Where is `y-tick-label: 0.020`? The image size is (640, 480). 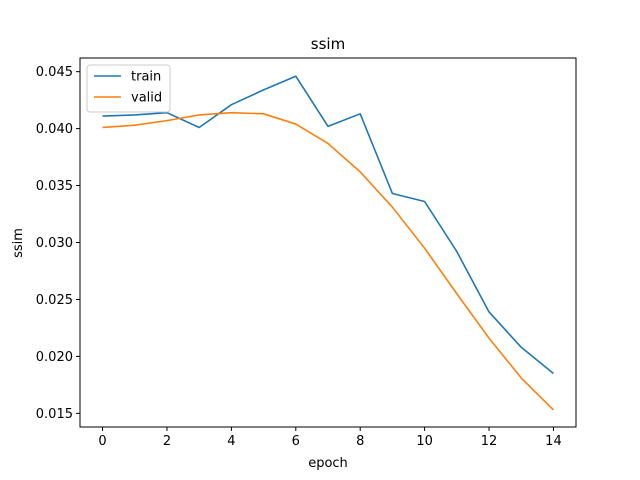
y-tick-label: 0.020 is located at coordinates (54, 357).